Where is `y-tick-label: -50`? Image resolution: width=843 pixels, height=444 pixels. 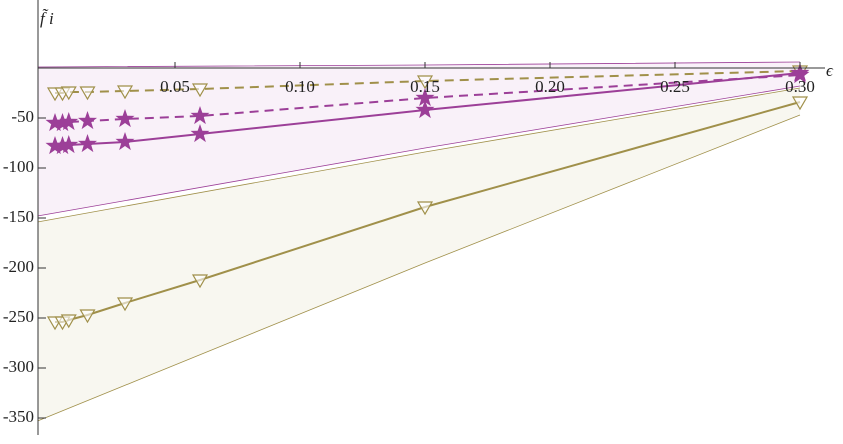 y-tick-label: -50 is located at coordinates (22, 116).